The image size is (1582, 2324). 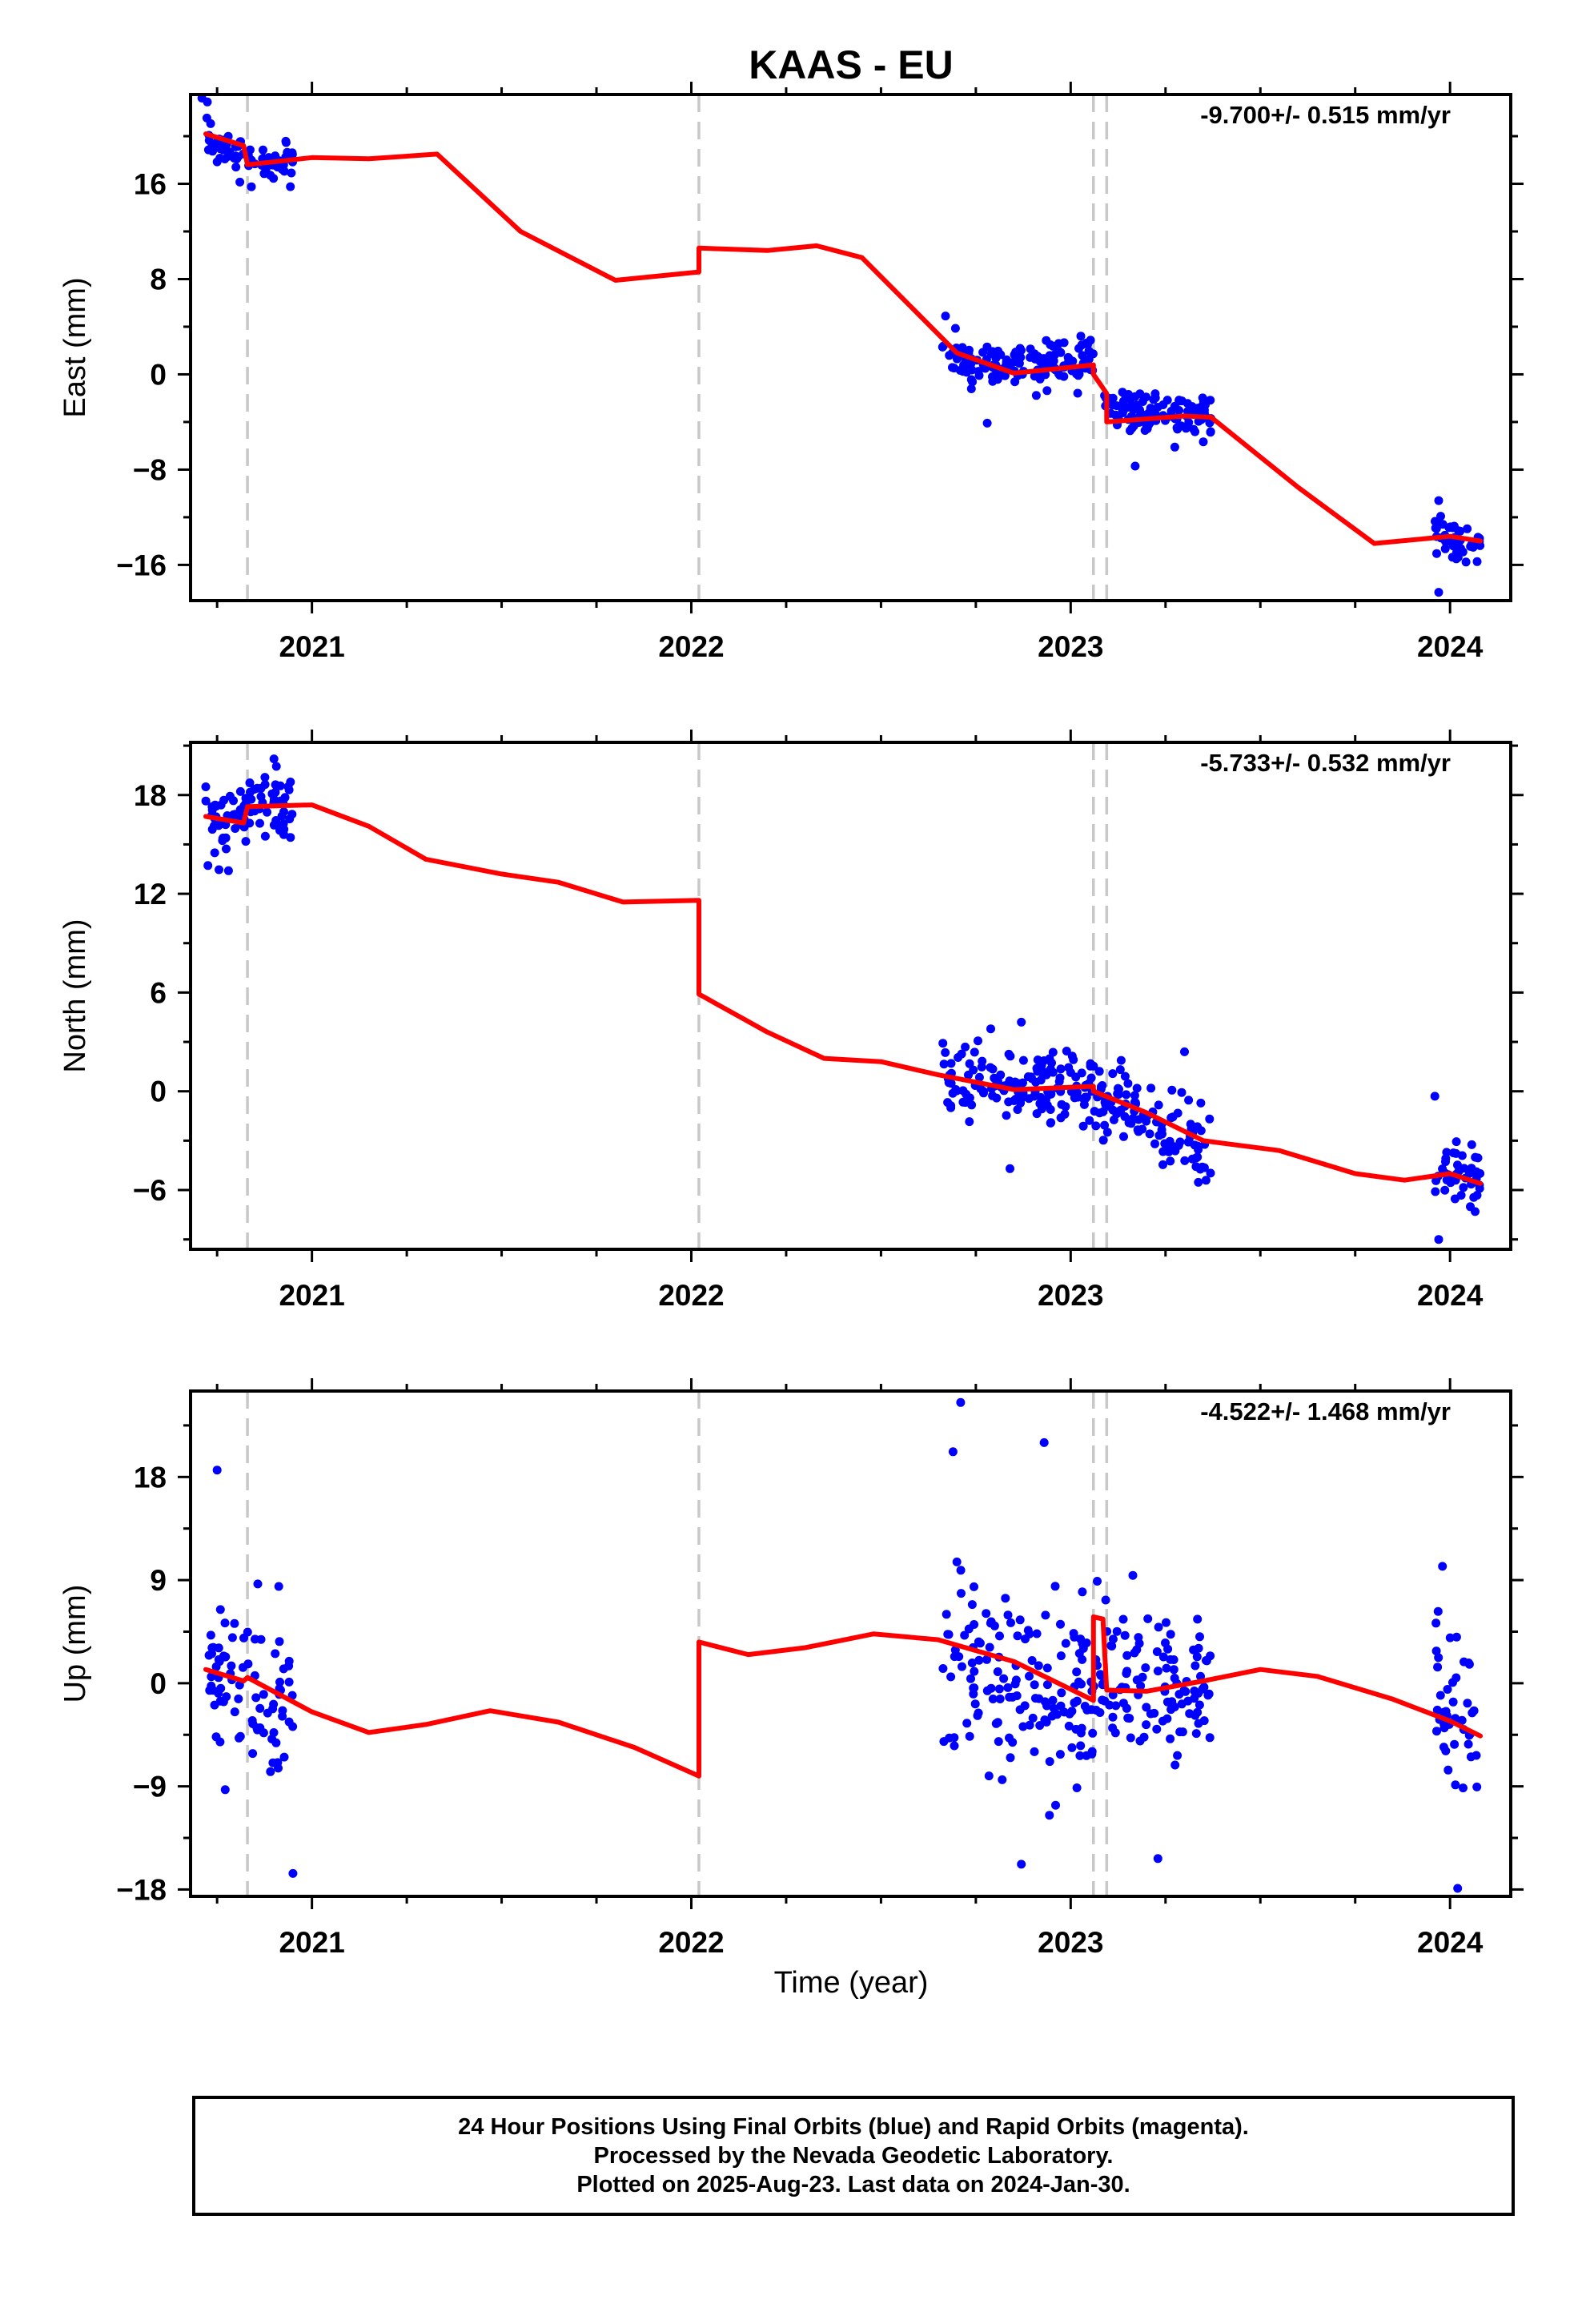 What do you see at coordinates (311, 646) in the screenshot?
I see `x-tick-label: 2021` at bounding box center [311, 646].